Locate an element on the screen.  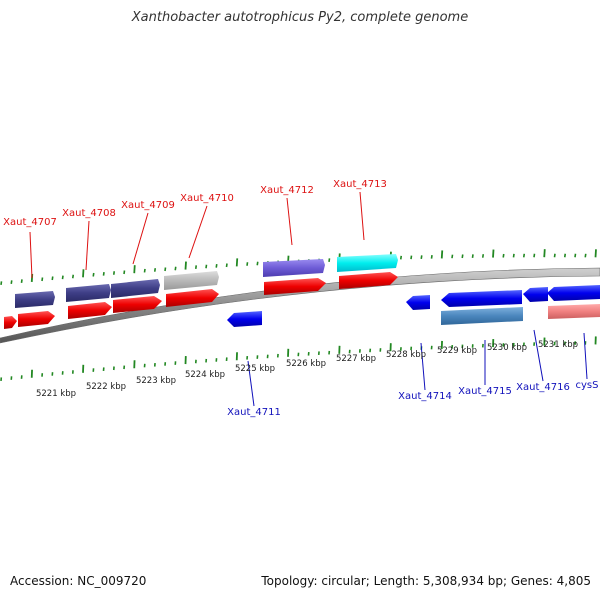
gene-label: Xaut_4710 is located at coordinates (207, 198).